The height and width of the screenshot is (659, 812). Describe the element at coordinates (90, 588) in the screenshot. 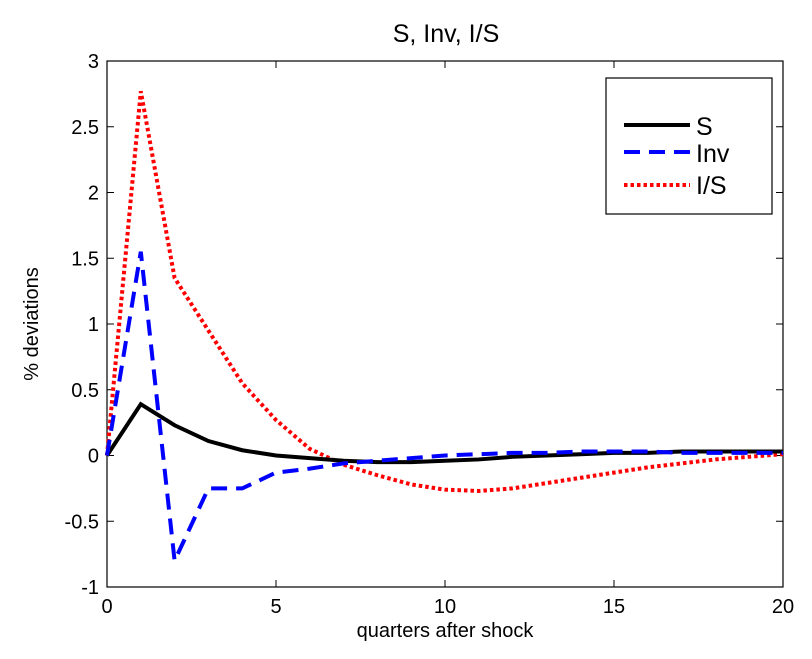

I see `y-tick-label: -1` at that location.